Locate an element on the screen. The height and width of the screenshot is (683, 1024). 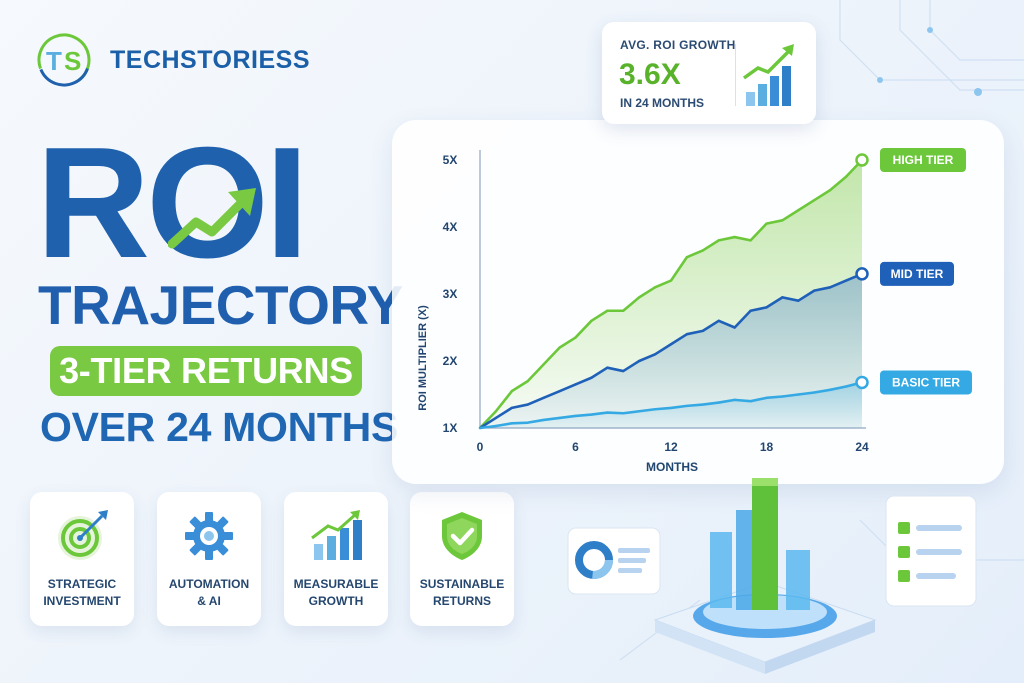
x-tick-label: 12 is located at coordinates (671, 447).